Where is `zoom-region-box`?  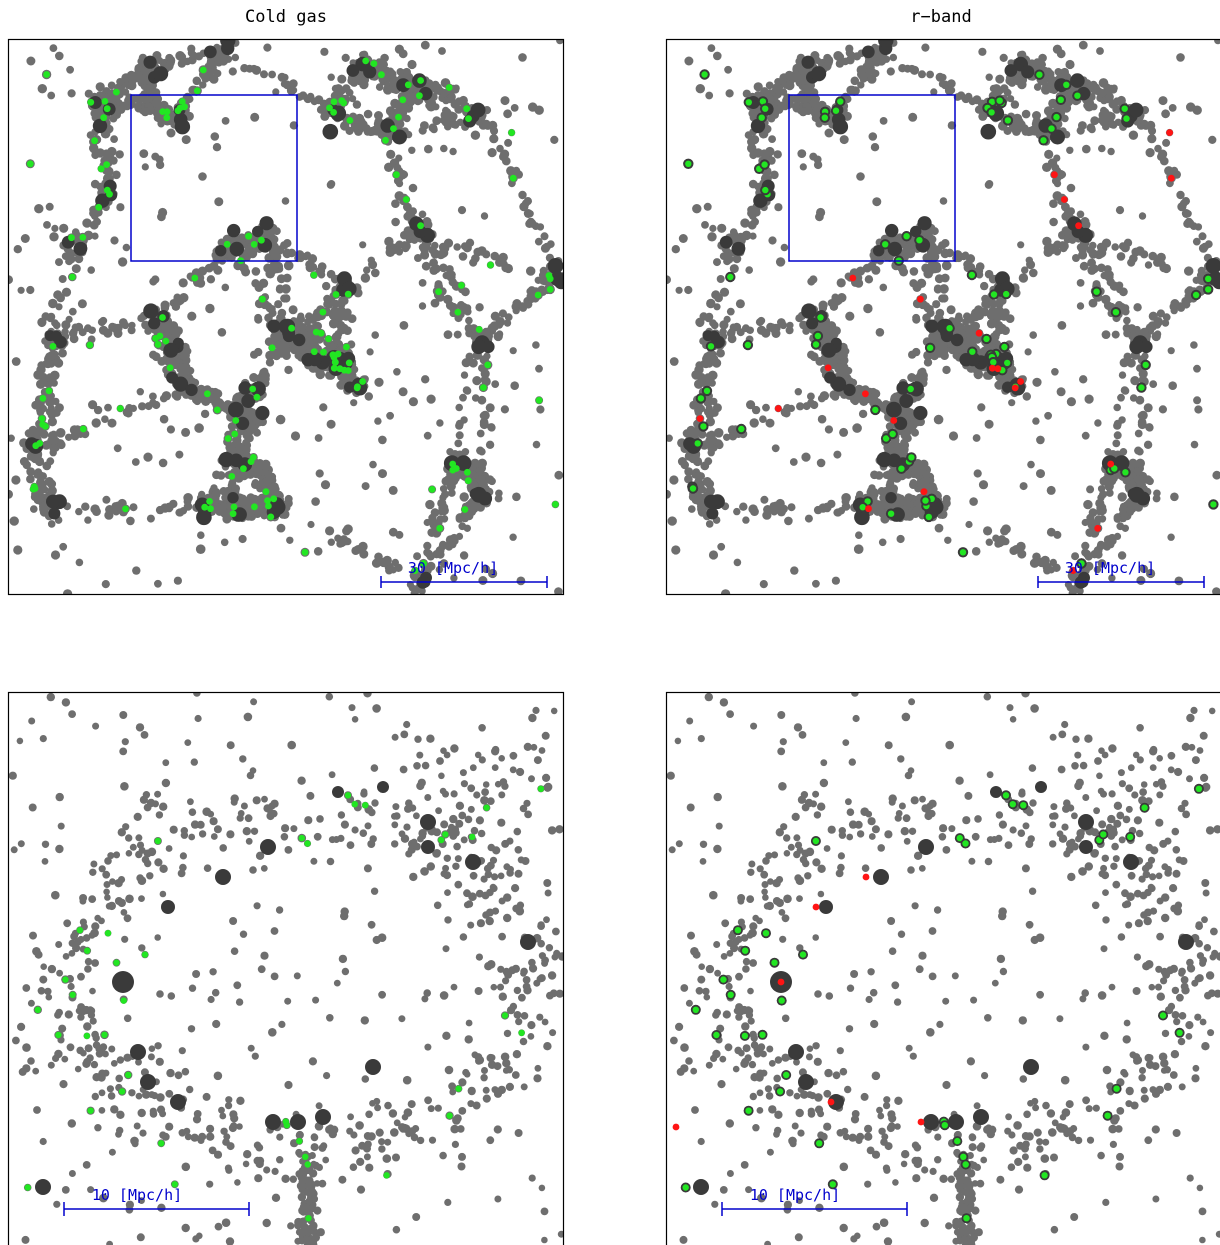 zoom-region-box is located at coordinates (214, 178).